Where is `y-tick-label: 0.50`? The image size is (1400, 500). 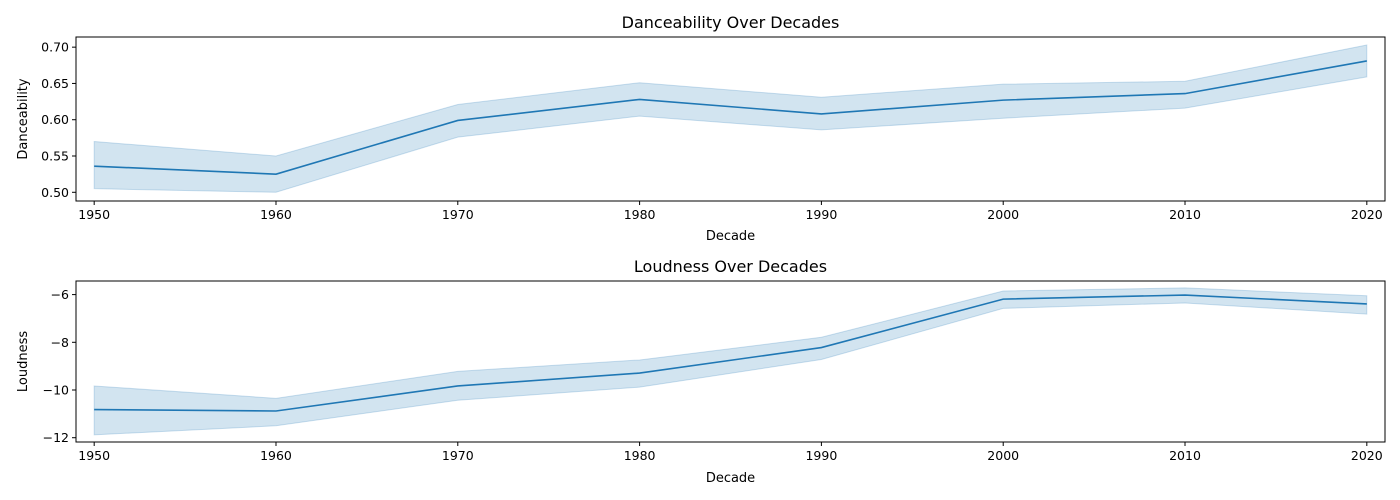
y-tick-label: 0.50 is located at coordinates (55, 192).